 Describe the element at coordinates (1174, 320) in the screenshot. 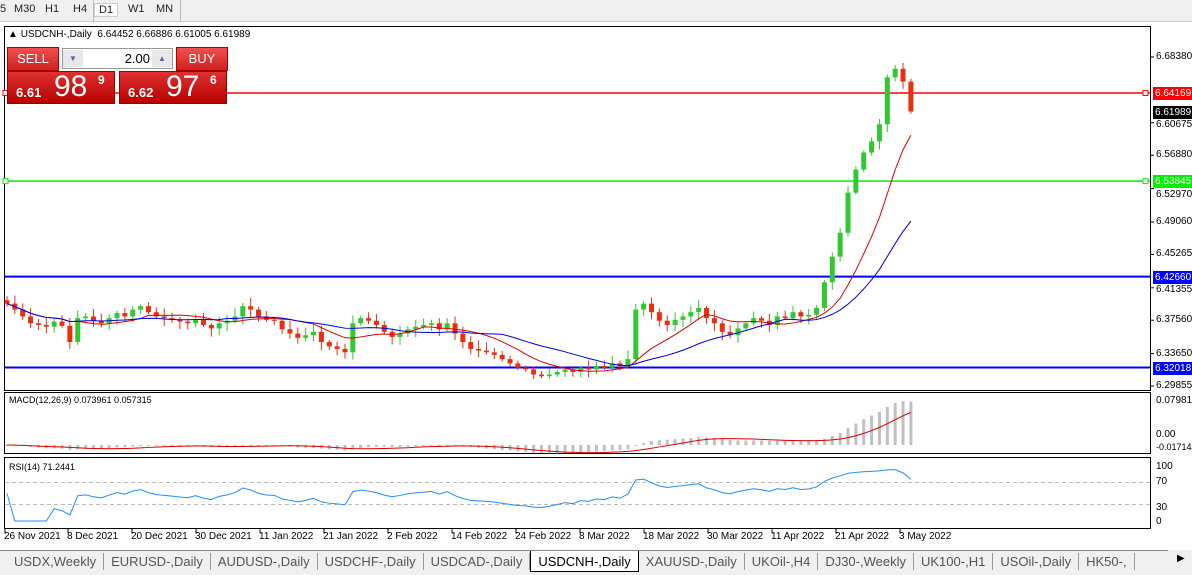

I see `price-axis-label: 6.37560` at that location.